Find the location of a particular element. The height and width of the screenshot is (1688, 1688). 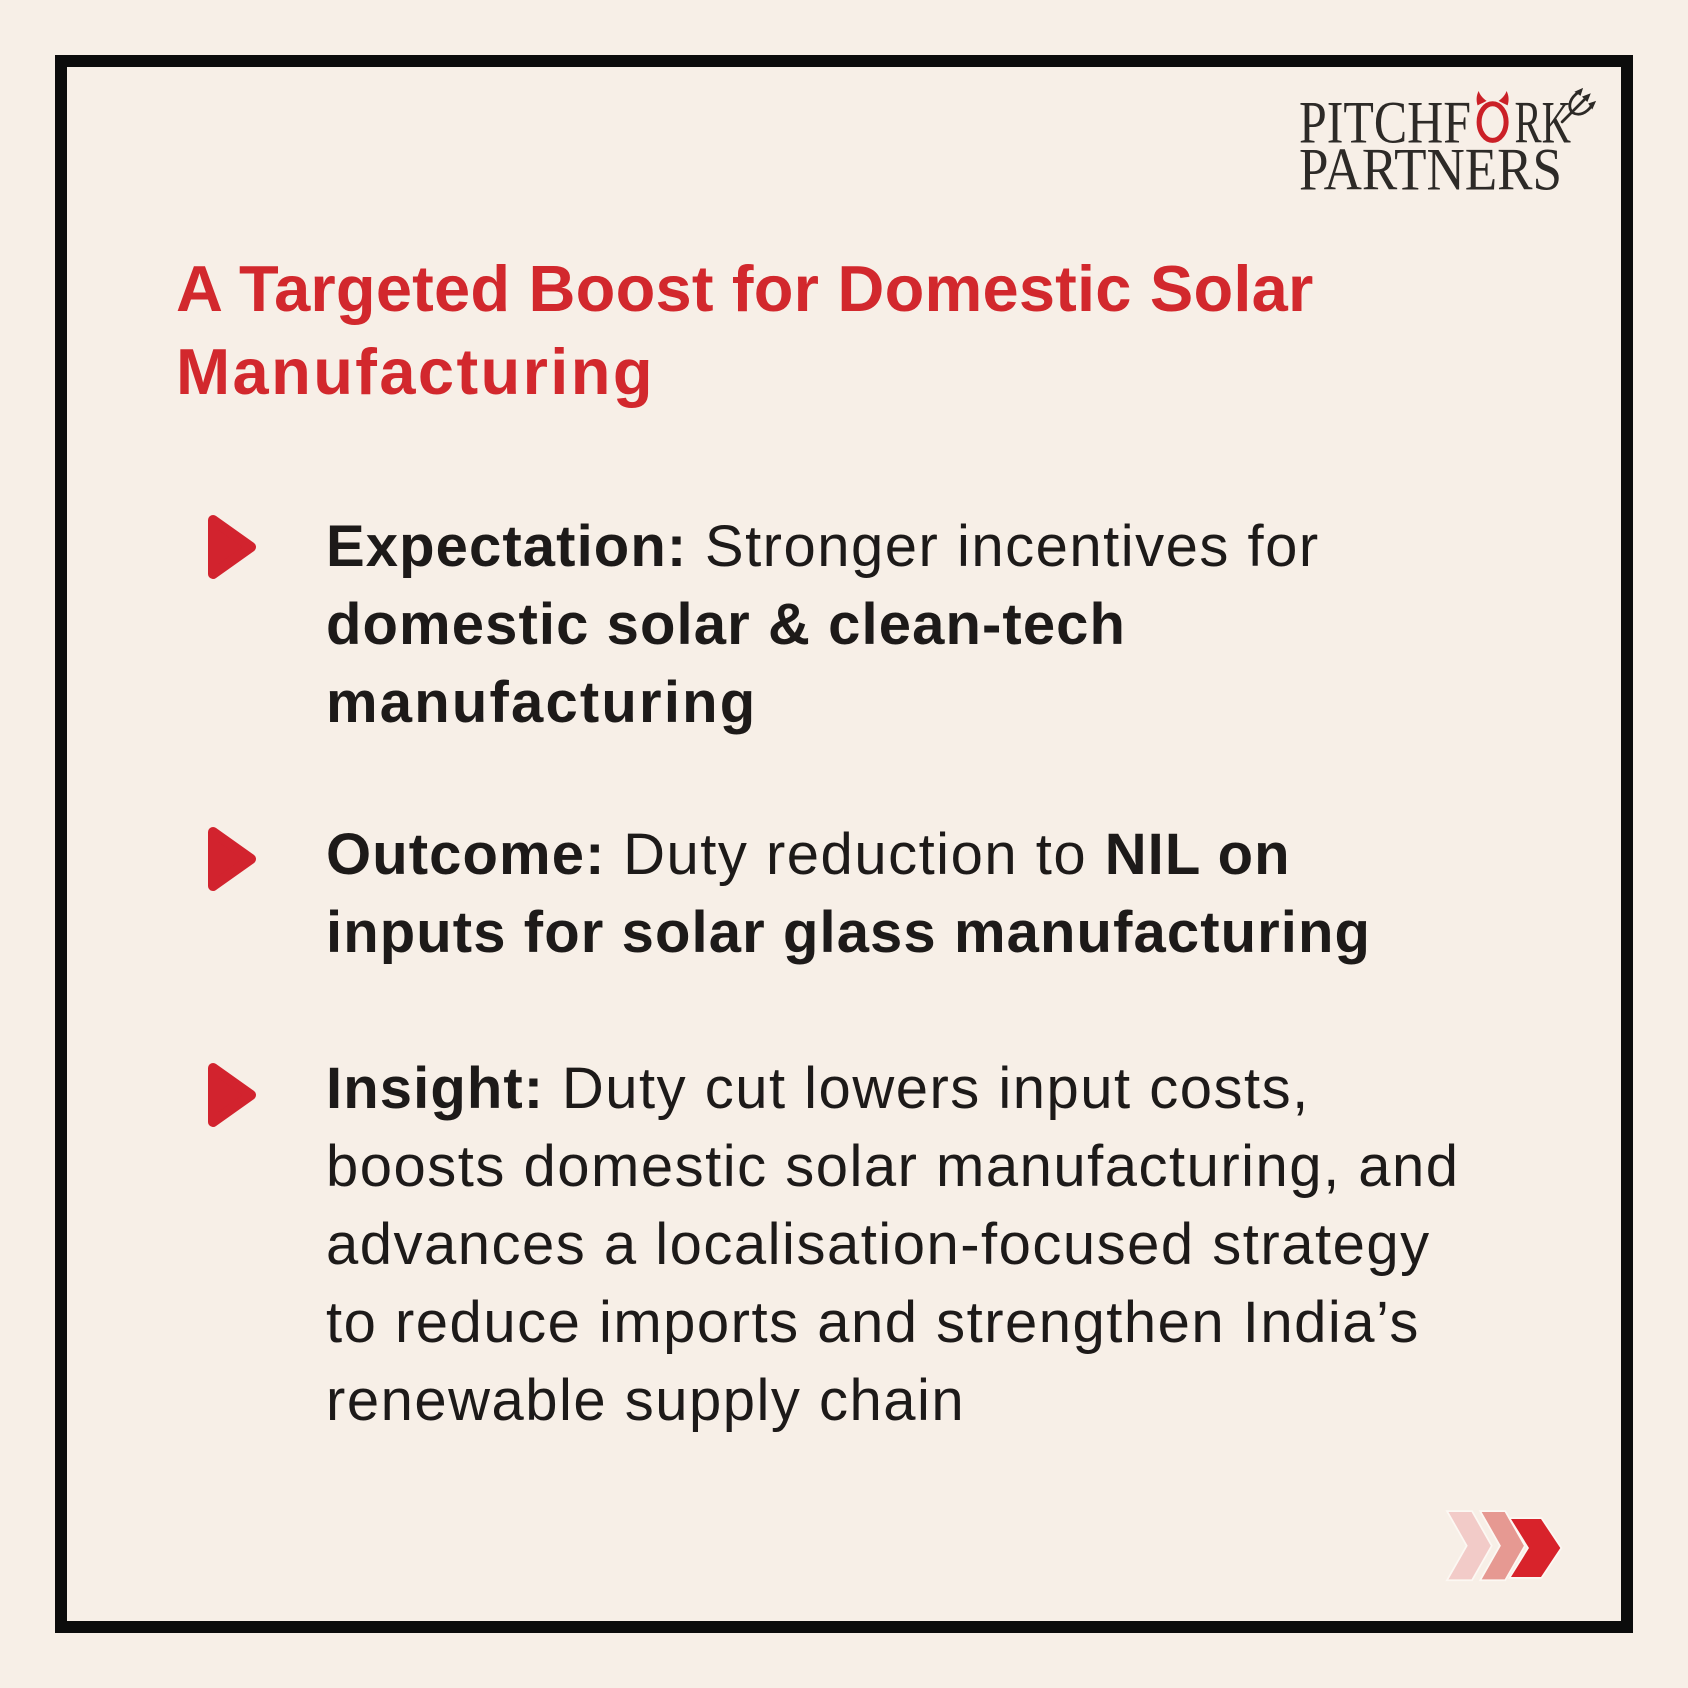

svg-text: PARTNERS is located at coordinates (1430, 168).